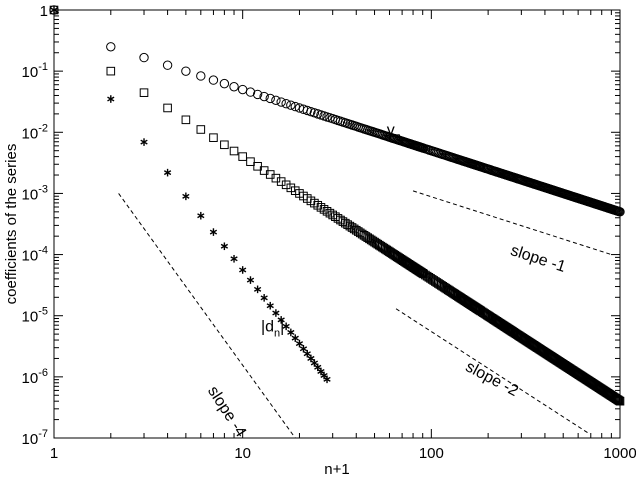 The height and width of the screenshot is (478, 636). Describe the element at coordinates (492, 379) in the screenshot. I see `annotation-label: slope -2` at that location.